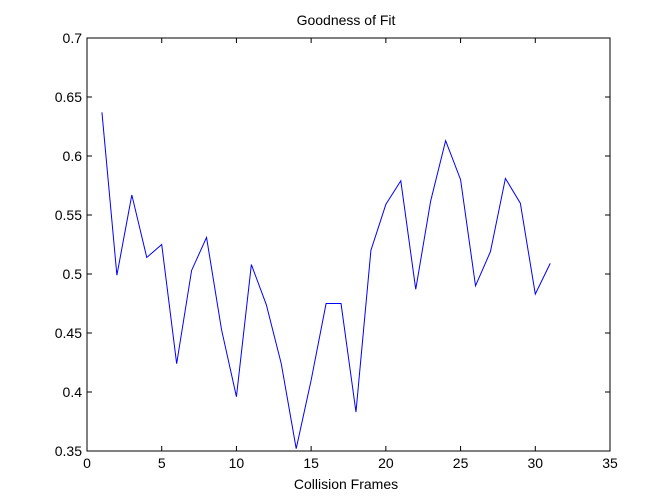 This screenshot has height=504, width=672. I want to click on y-tick-label: 0.55, so click(68, 215).